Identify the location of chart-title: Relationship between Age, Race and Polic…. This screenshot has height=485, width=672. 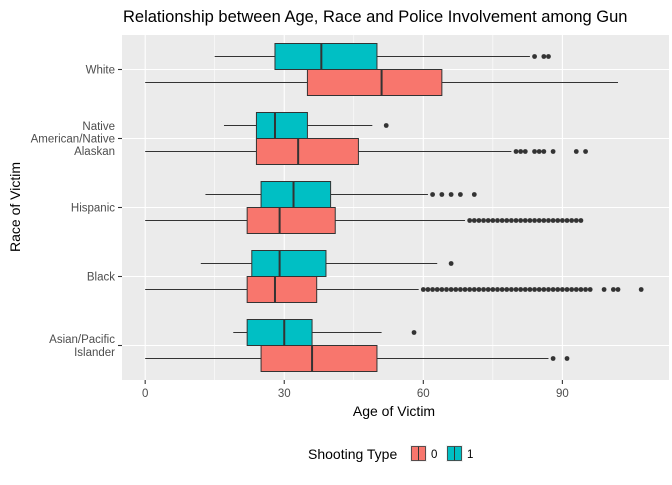
(375, 17).